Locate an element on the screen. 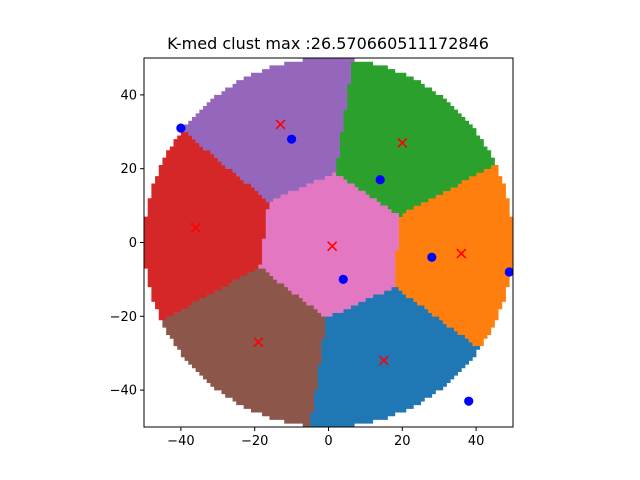 This screenshot has width=640, height=480. x-tick-label: 20 is located at coordinates (402, 441).